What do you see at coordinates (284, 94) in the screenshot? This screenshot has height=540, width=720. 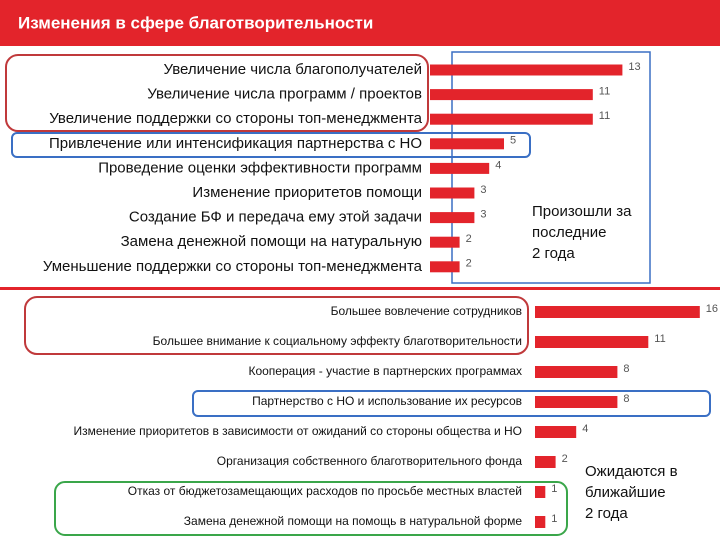 I see `category-label: Увеличение числа программ / проектов` at bounding box center [284, 94].